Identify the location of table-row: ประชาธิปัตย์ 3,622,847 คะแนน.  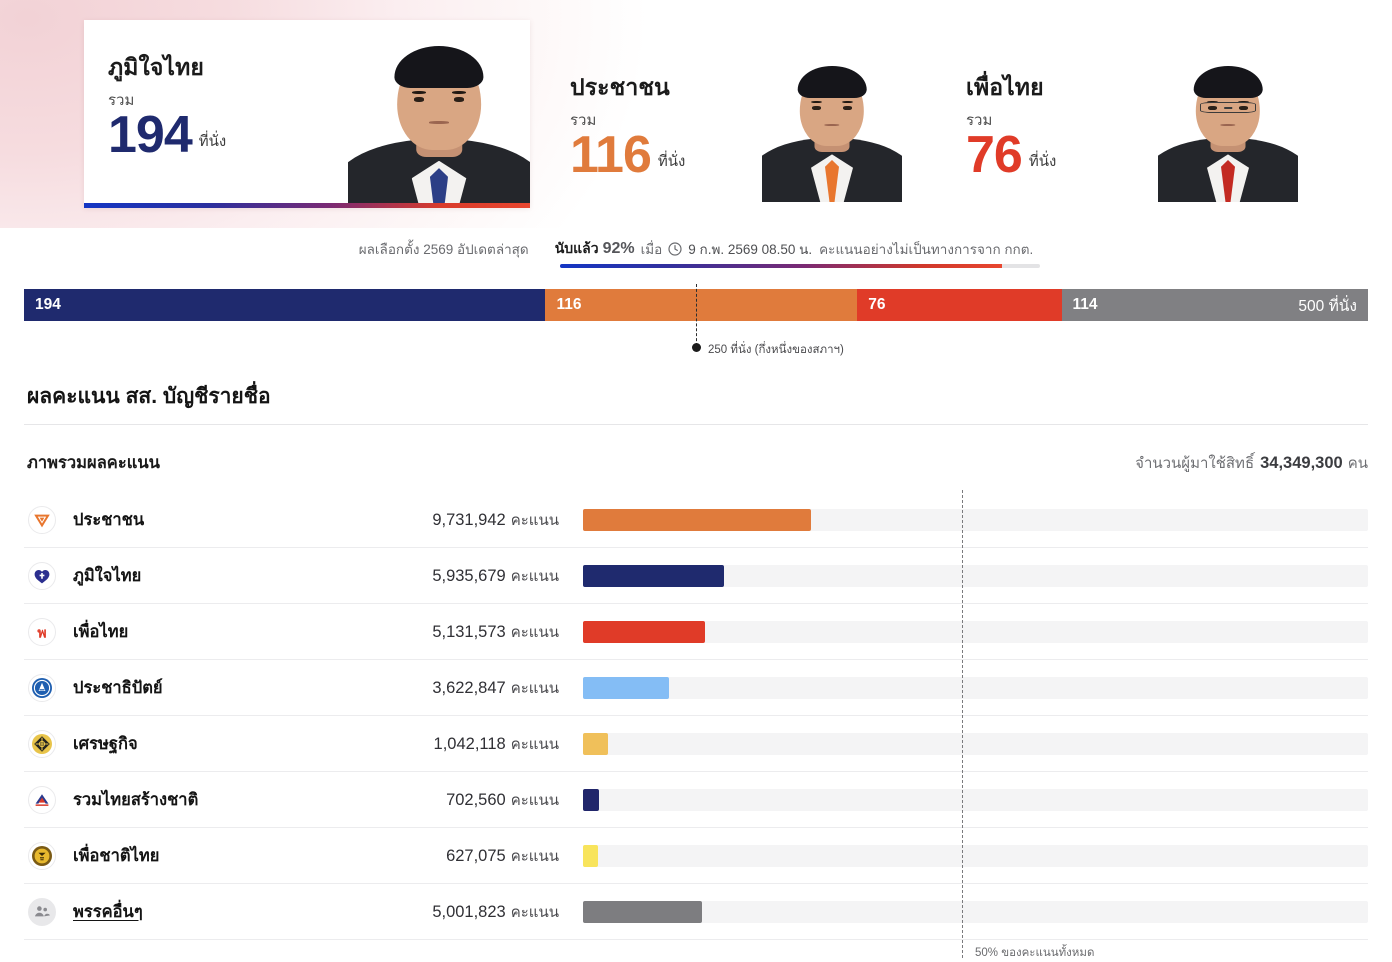
(696, 688).